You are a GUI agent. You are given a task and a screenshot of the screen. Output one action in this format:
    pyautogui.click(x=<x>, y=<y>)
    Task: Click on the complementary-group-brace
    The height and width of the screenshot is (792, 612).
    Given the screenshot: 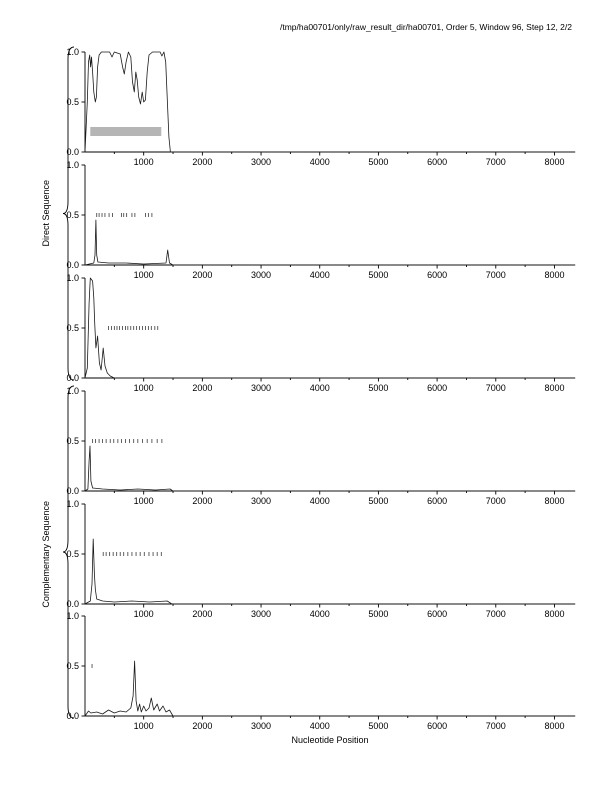 What is the action you would take?
    pyautogui.click(x=68, y=552)
    